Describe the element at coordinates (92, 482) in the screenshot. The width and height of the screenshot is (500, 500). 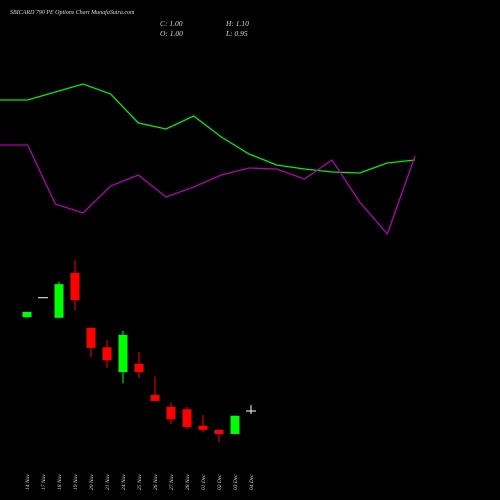
I see `x-tick-label: 20 Nov` at that location.